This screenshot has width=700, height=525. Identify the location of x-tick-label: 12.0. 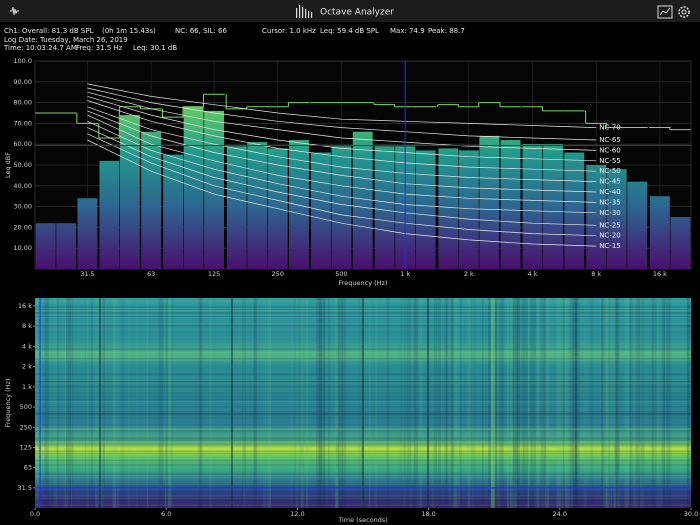
(297, 514).